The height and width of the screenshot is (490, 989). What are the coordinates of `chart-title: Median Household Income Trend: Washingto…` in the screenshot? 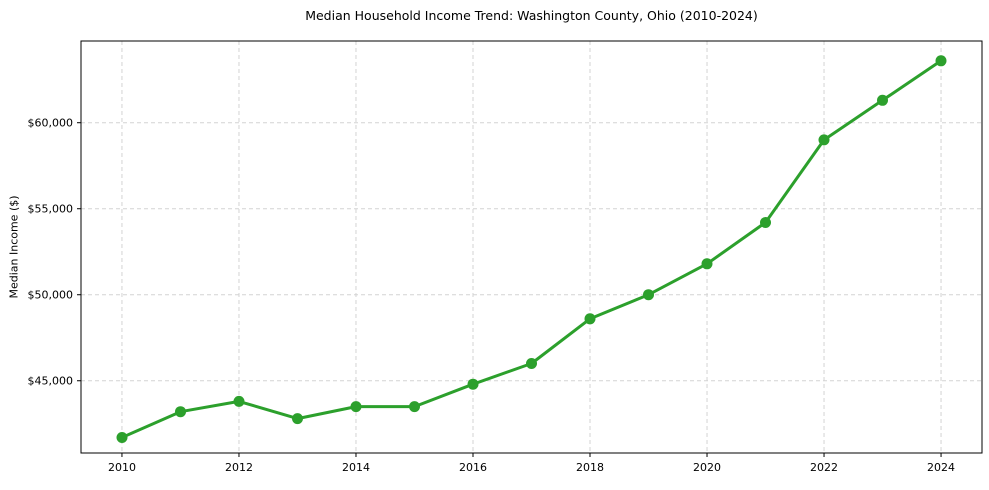 It's located at (531, 15).